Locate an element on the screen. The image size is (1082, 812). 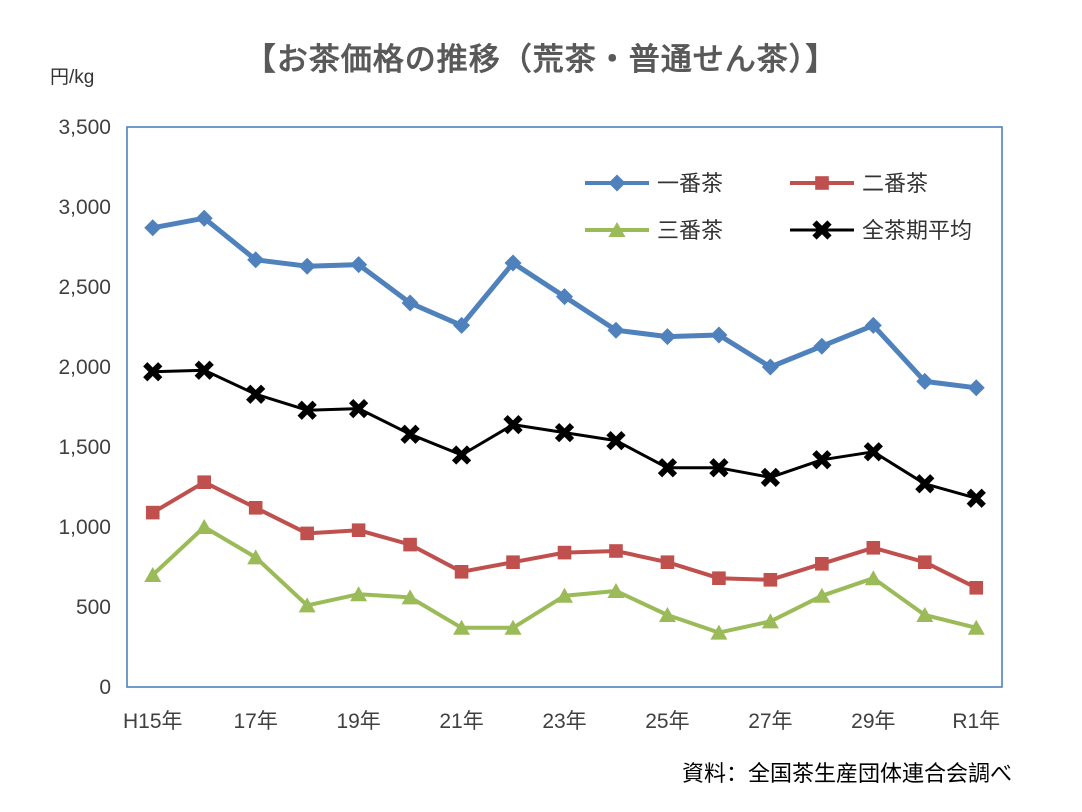
y-axis-tick-label: 2,500 is located at coordinates (84, 287).